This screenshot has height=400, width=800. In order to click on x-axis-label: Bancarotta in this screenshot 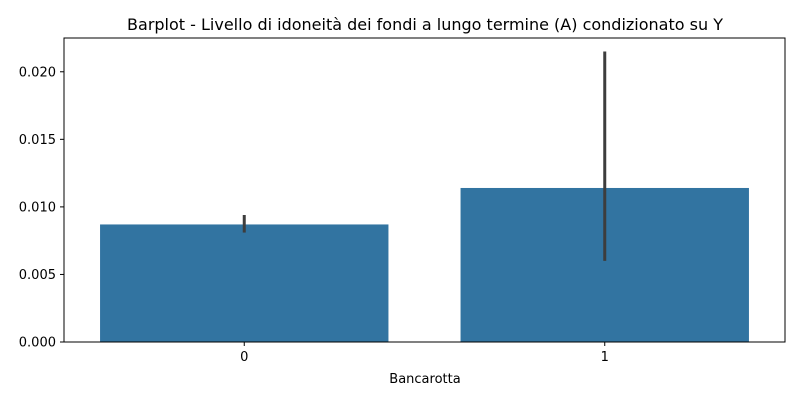, I will do `click(424, 379)`.